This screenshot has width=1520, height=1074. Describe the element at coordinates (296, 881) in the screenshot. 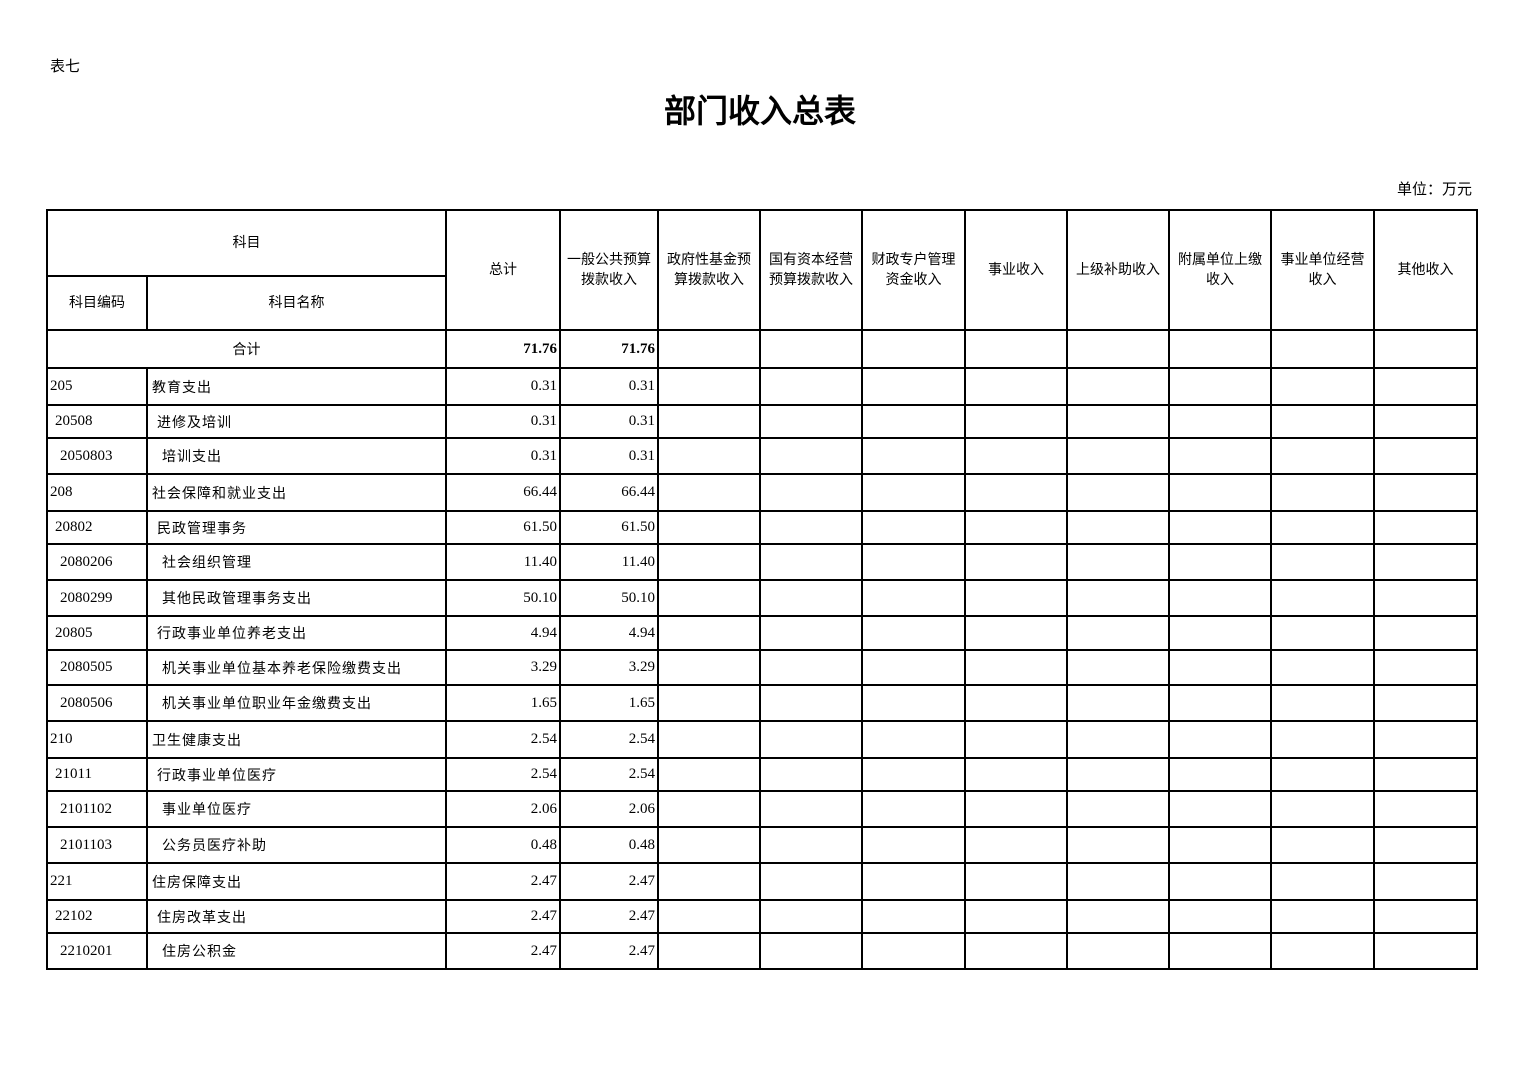

I see `row-name: 住房保障支出` at that location.